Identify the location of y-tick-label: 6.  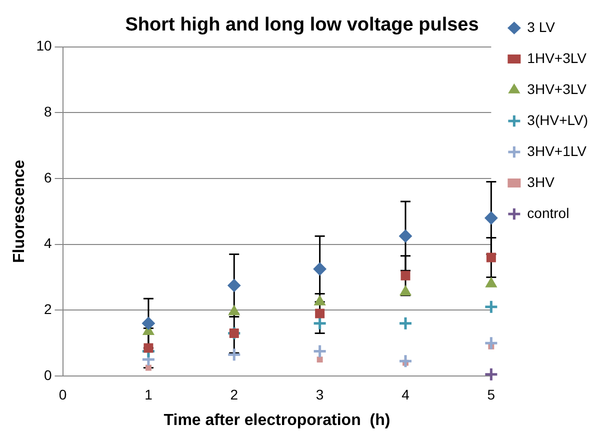
(48, 177).